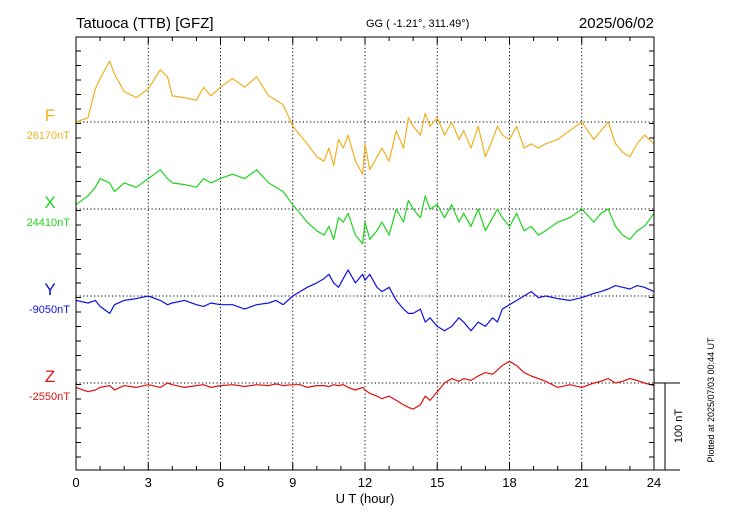 The height and width of the screenshot is (520, 730). What do you see at coordinates (509, 482) in the screenshot?
I see `x-tick-label-18: 18` at bounding box center [509, 482].